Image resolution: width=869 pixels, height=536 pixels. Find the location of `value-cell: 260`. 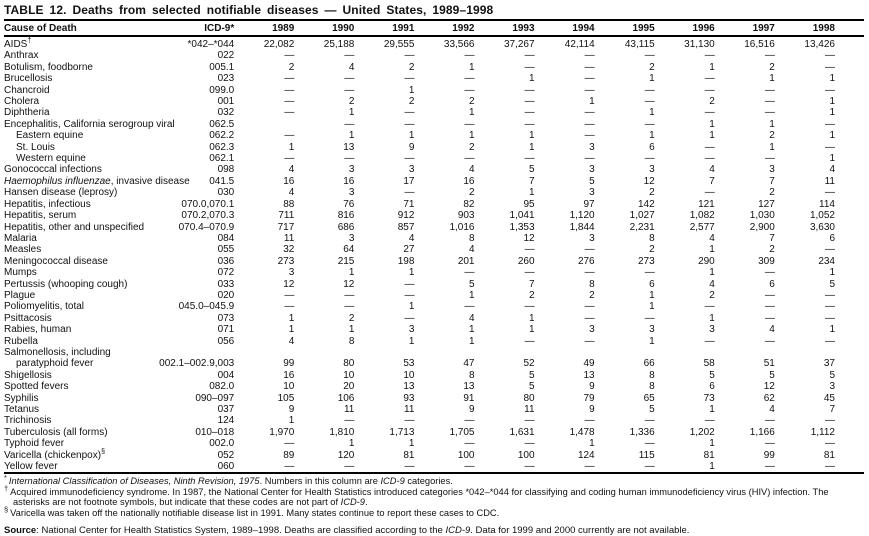

value-cell: 260 is located at coordinates (526, 261).